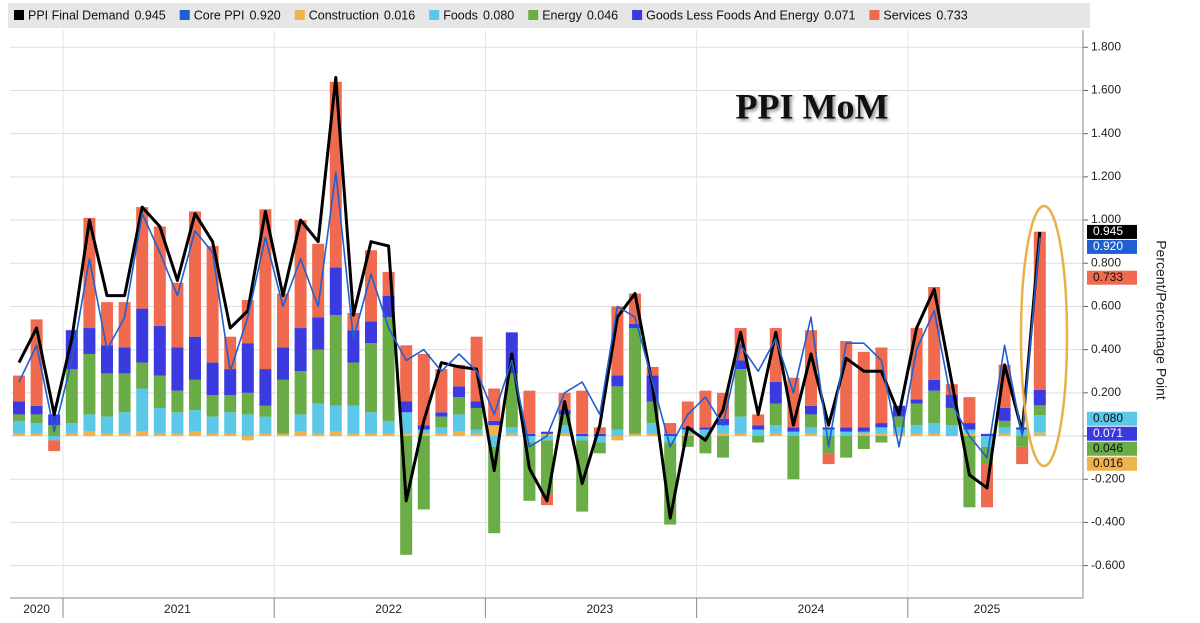 This screenshot has width=1200, height=623. What do you see at coordinates (1108, 565) in the screenshot?
I see `y-tick-label: -0.600` at bounding box center [1108, 565].